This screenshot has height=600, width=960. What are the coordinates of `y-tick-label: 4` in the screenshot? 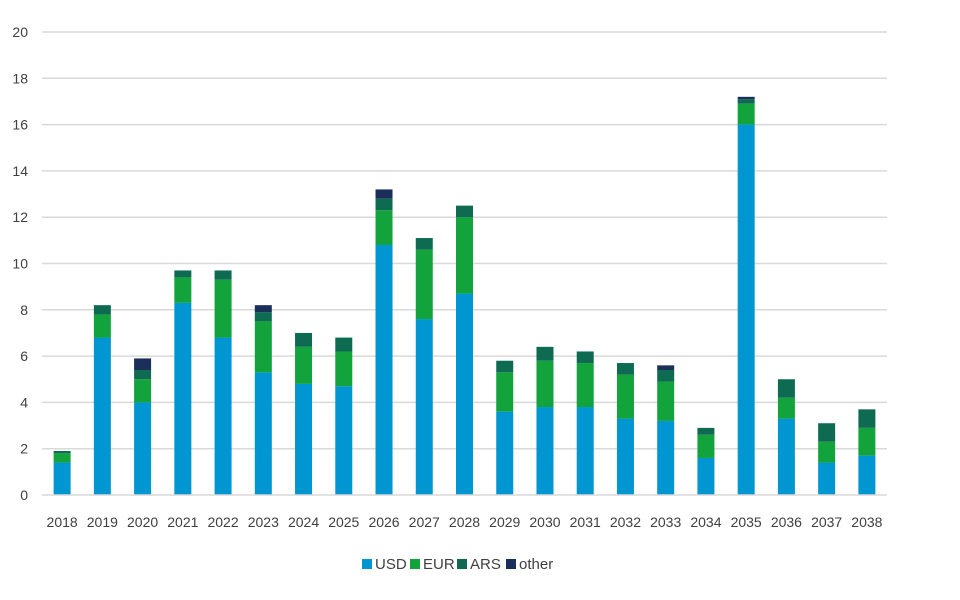 It's located at (24, 402).